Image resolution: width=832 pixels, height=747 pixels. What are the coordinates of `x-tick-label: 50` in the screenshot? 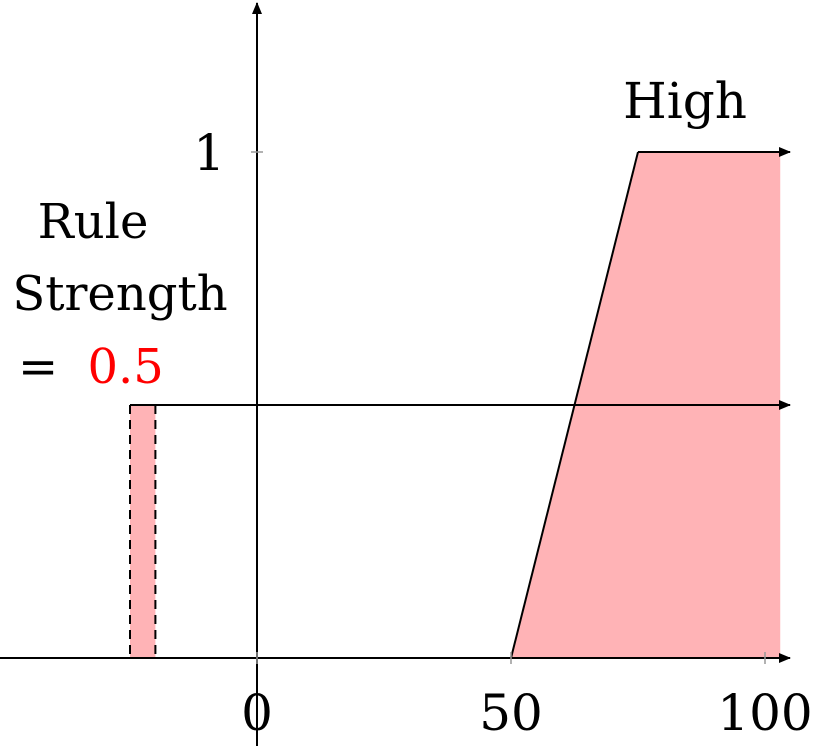 It's located at (511, 713).